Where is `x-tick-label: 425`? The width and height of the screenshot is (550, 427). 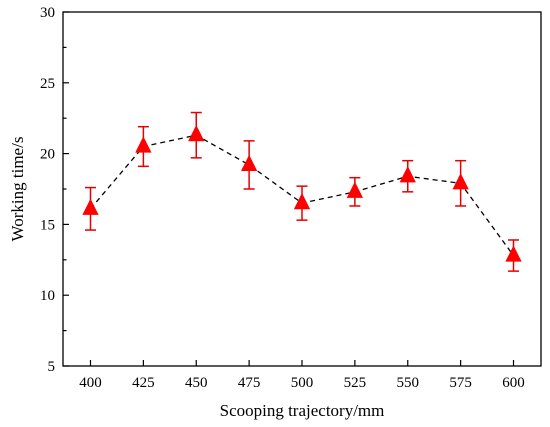 x-tick-label: 425 is located at coordinates (143, 383).